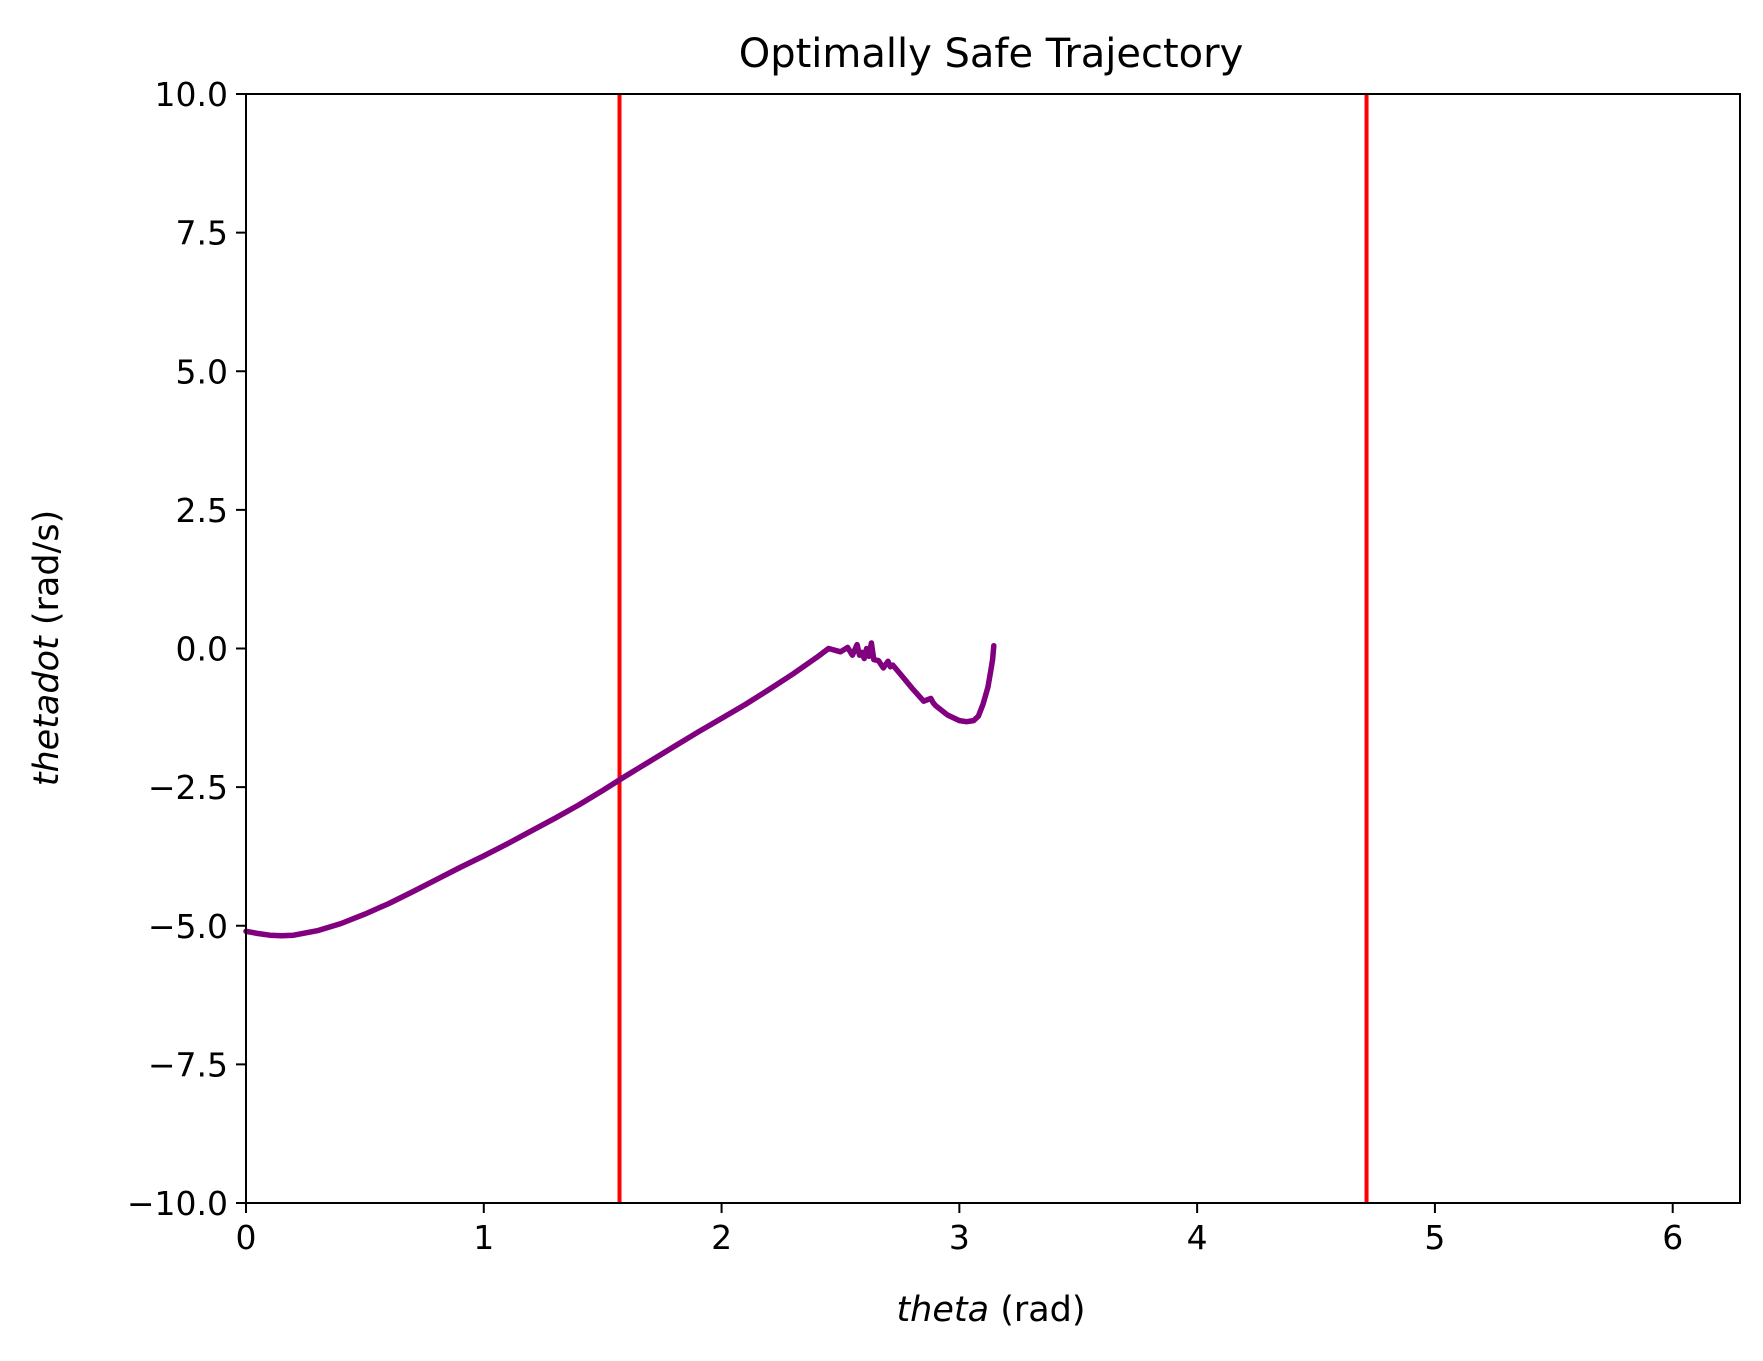 This screenshot has height=1361, width=1763. Describe the element at coordinates (959, 1237) in the screenshot. I see `x-tick-label: 3` at that location.